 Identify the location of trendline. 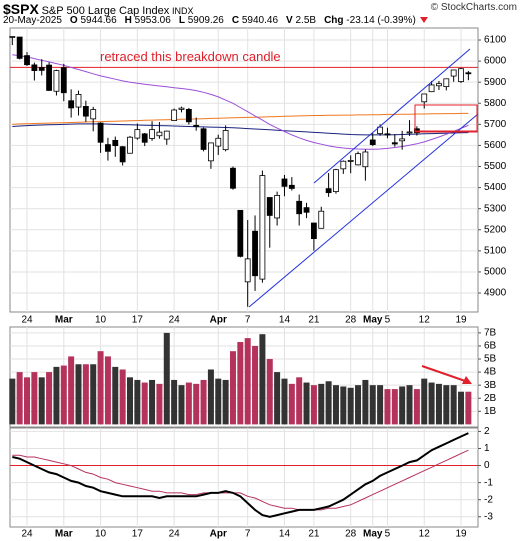
(392, 116).